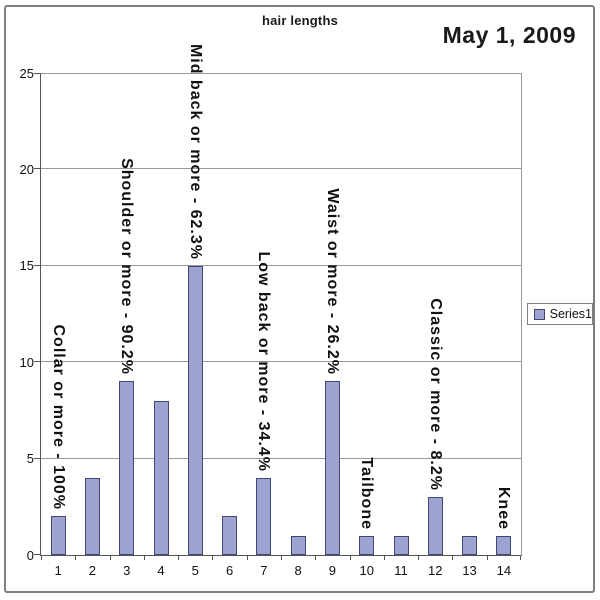 This screenshot has height=600, width=600. I want to click on x-axis-label: 13, so click(469, 570).